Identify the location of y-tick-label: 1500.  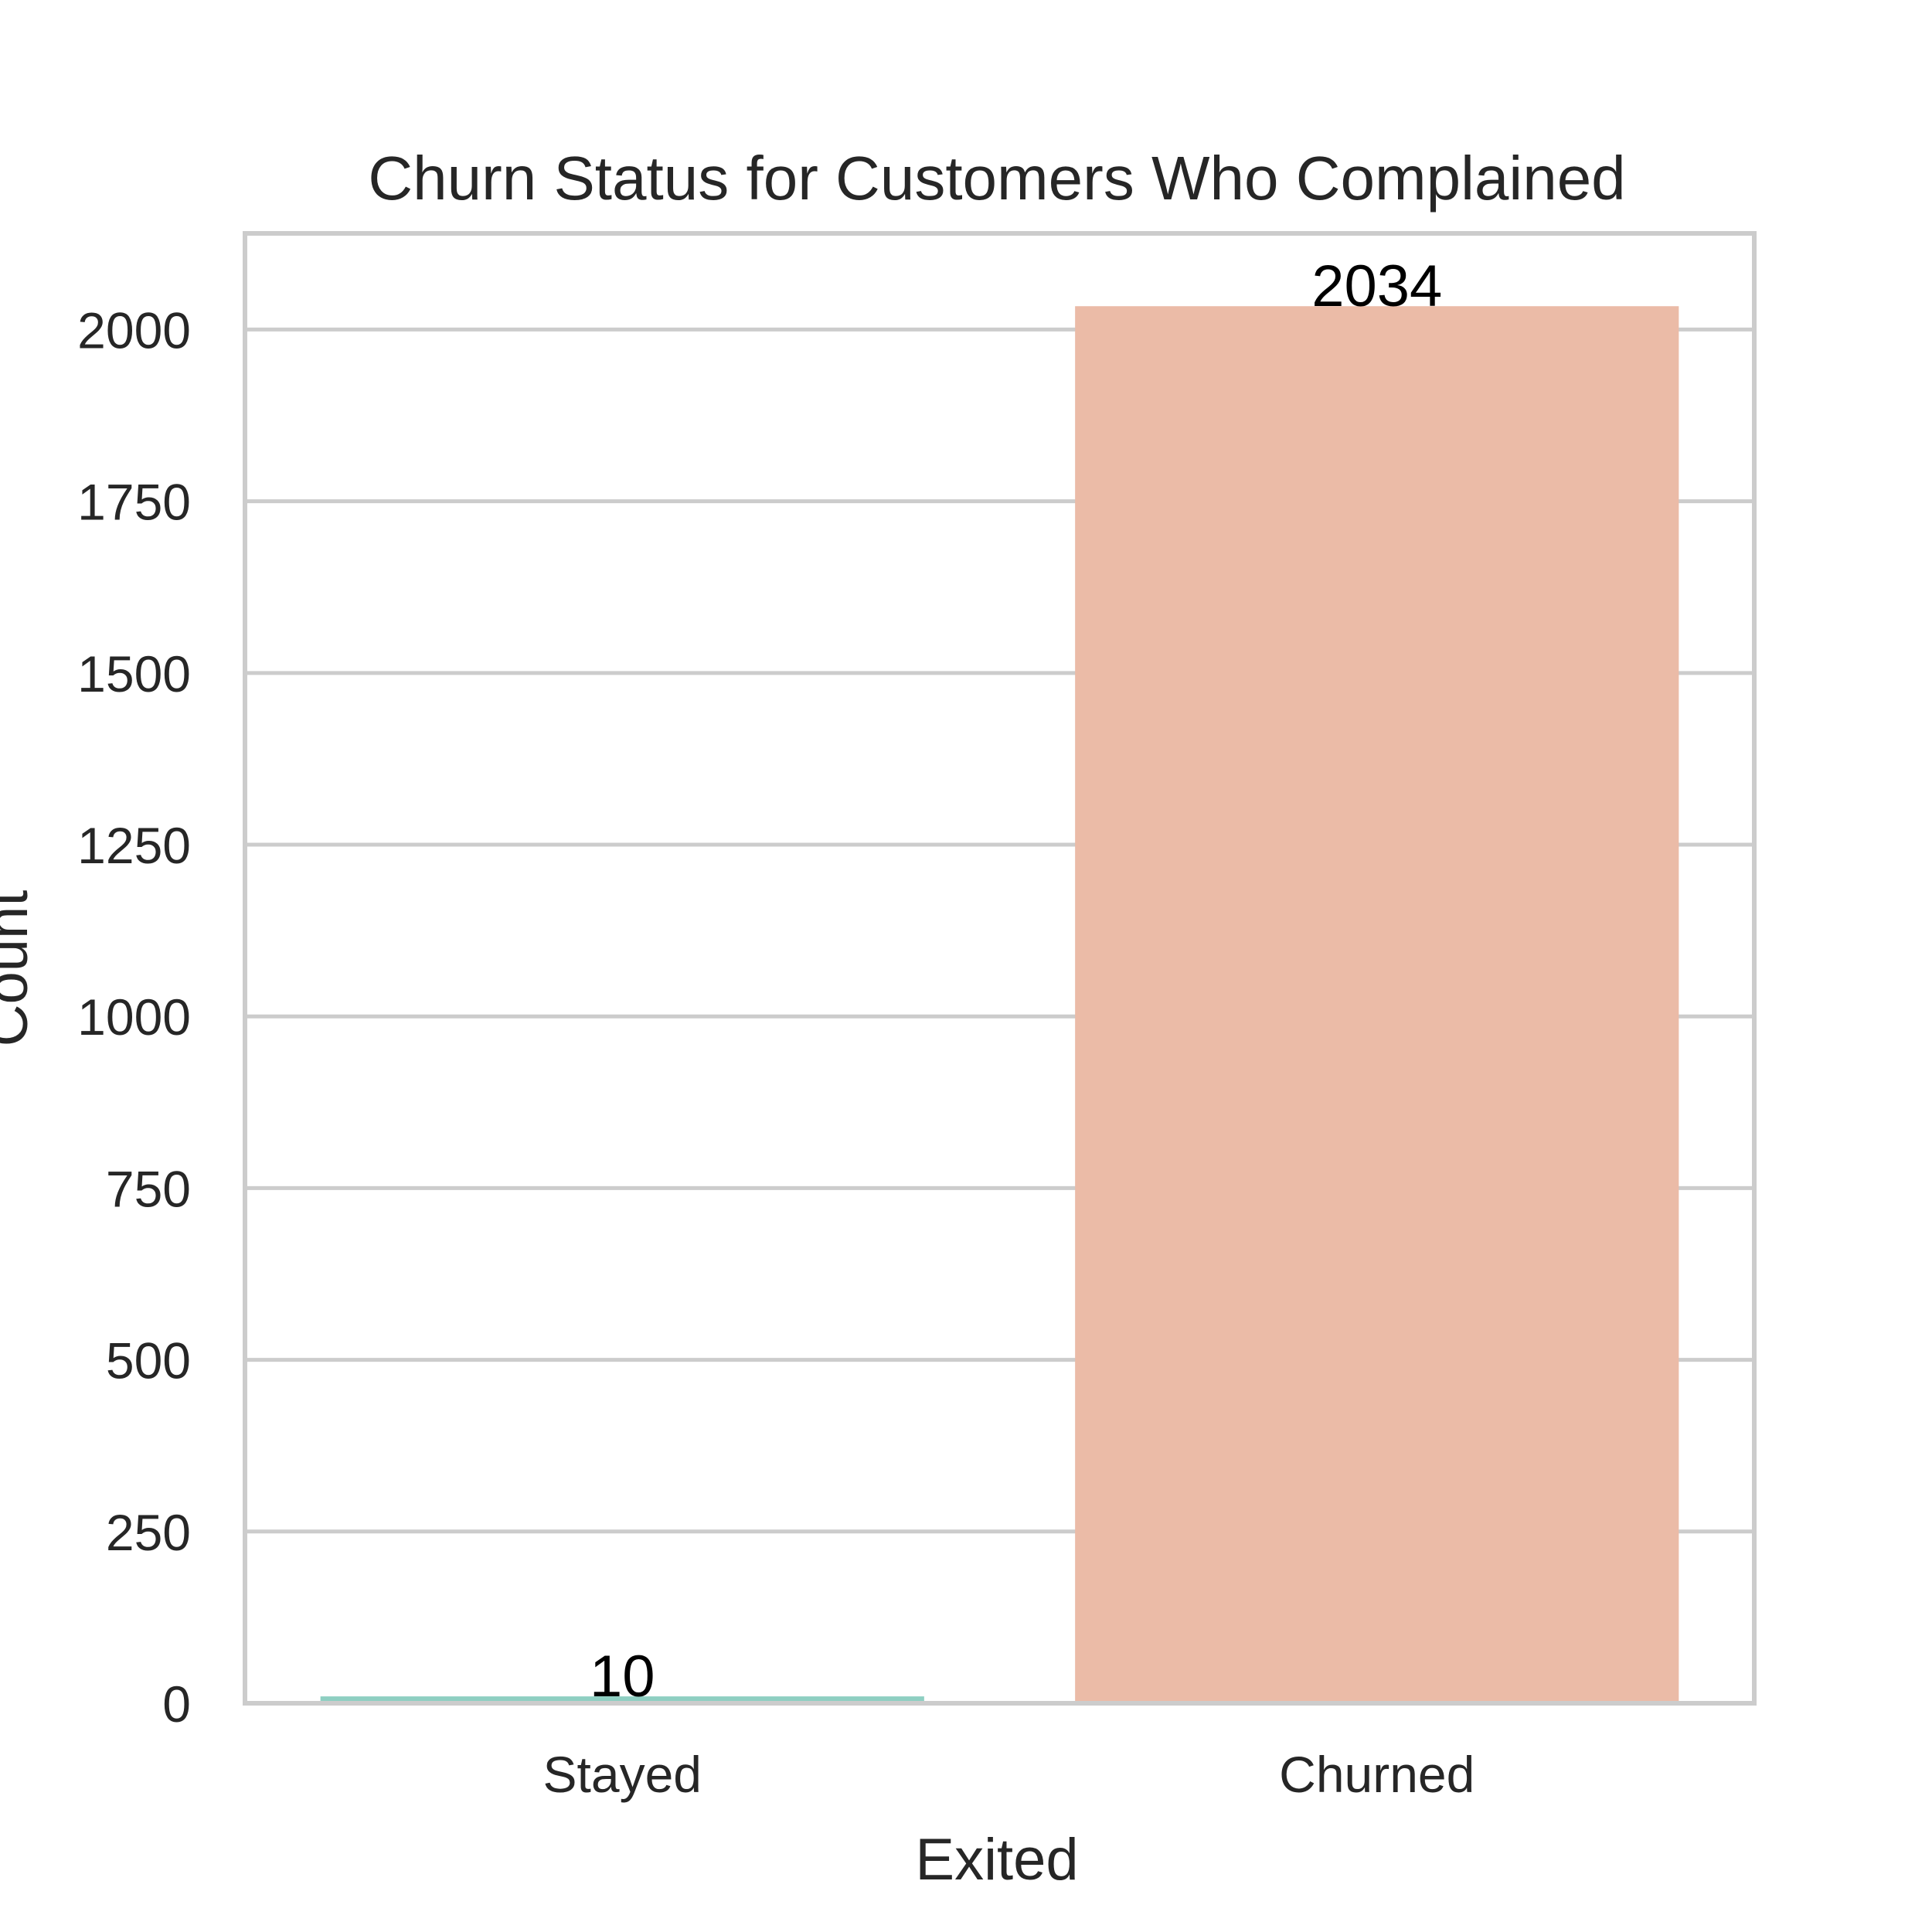
(134, 674).